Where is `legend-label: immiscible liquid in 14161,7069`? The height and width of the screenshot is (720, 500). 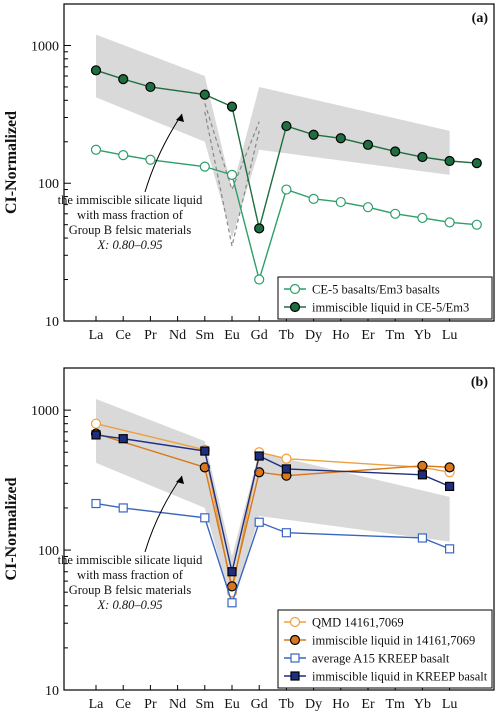
legend-label: immiscible liquid in 14161,7069 is located at coordinates (393, 641).